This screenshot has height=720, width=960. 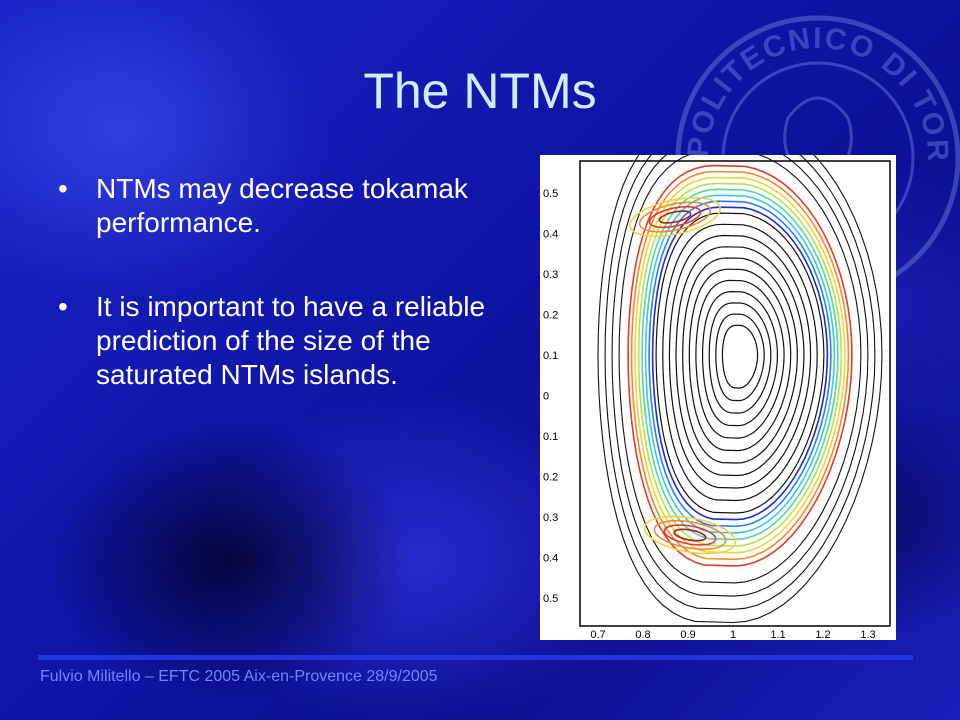 What do you see at coordinates (550, 396) in the screenshot?
I see `y-tick-labels: 0.5 0.4 0.3 0.2 0.1 0 0.1 0.2 0.3 0.4 0.5` at bounding box center [550, 396].